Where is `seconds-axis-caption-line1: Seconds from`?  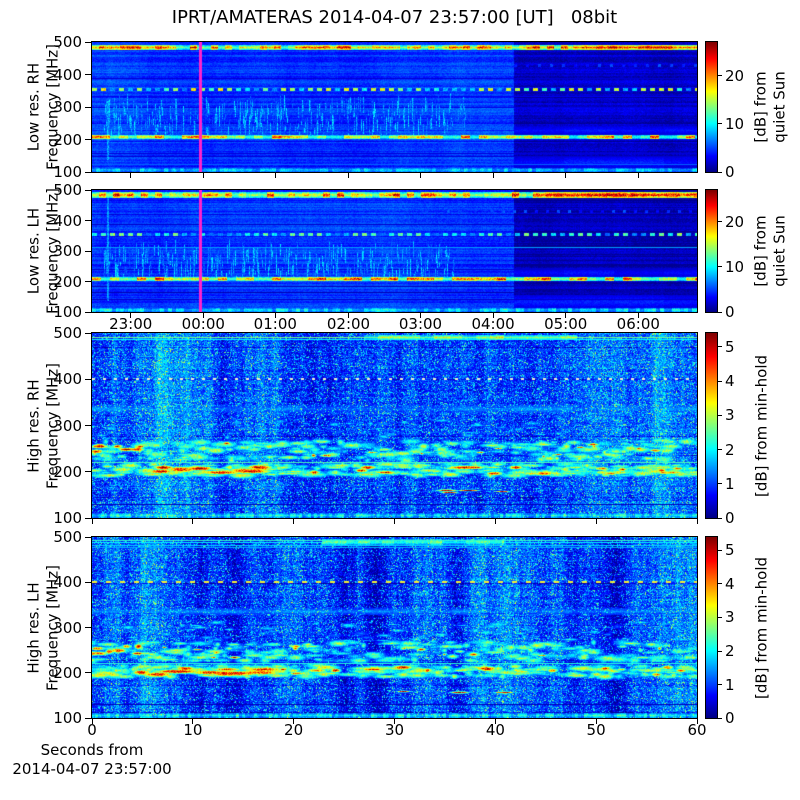
seconds-axis-caption-line1: Seconds from is located at coordinates (92, 750).